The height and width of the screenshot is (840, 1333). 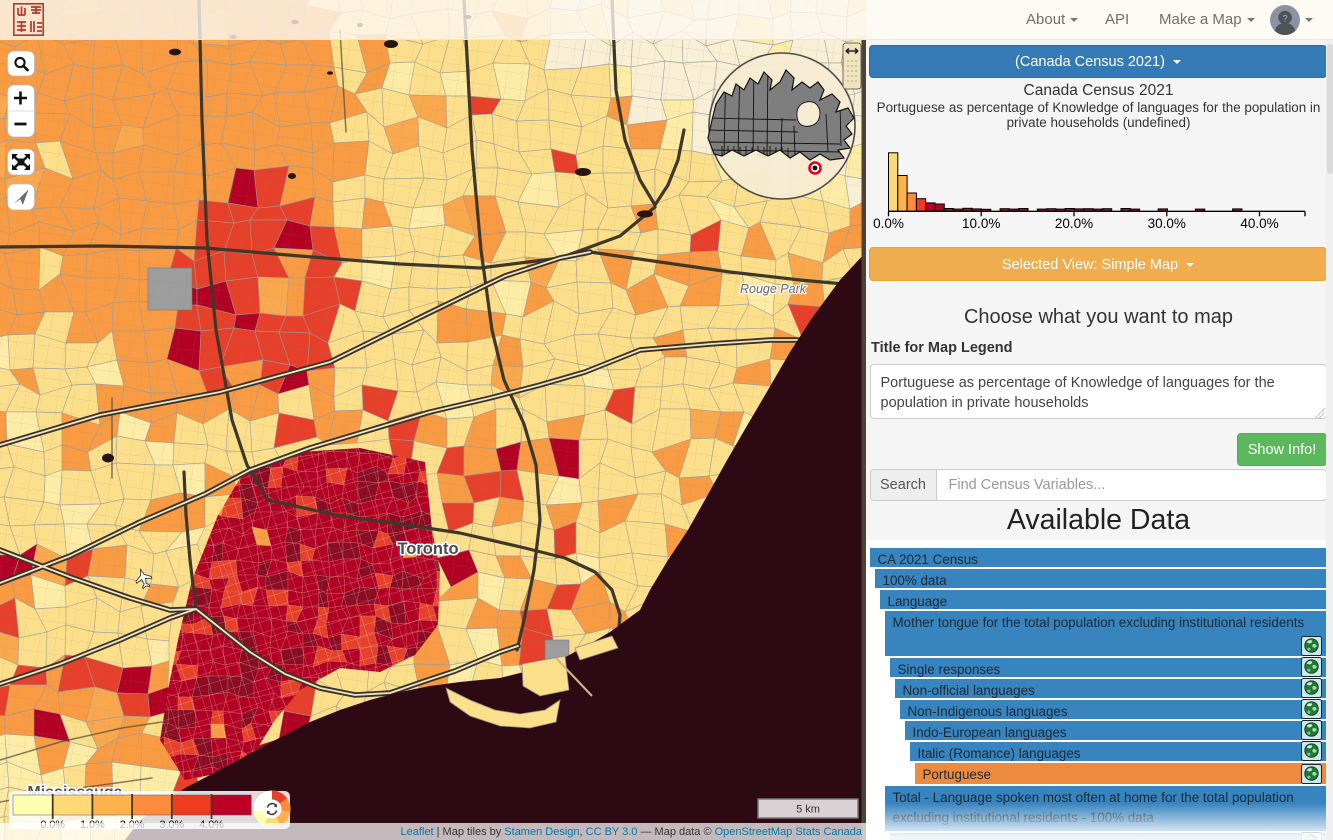 What do you see at coordinates (808, 810) in the screenshot?
I see `svg-text: 5 km` at bounding box center [808, 810].